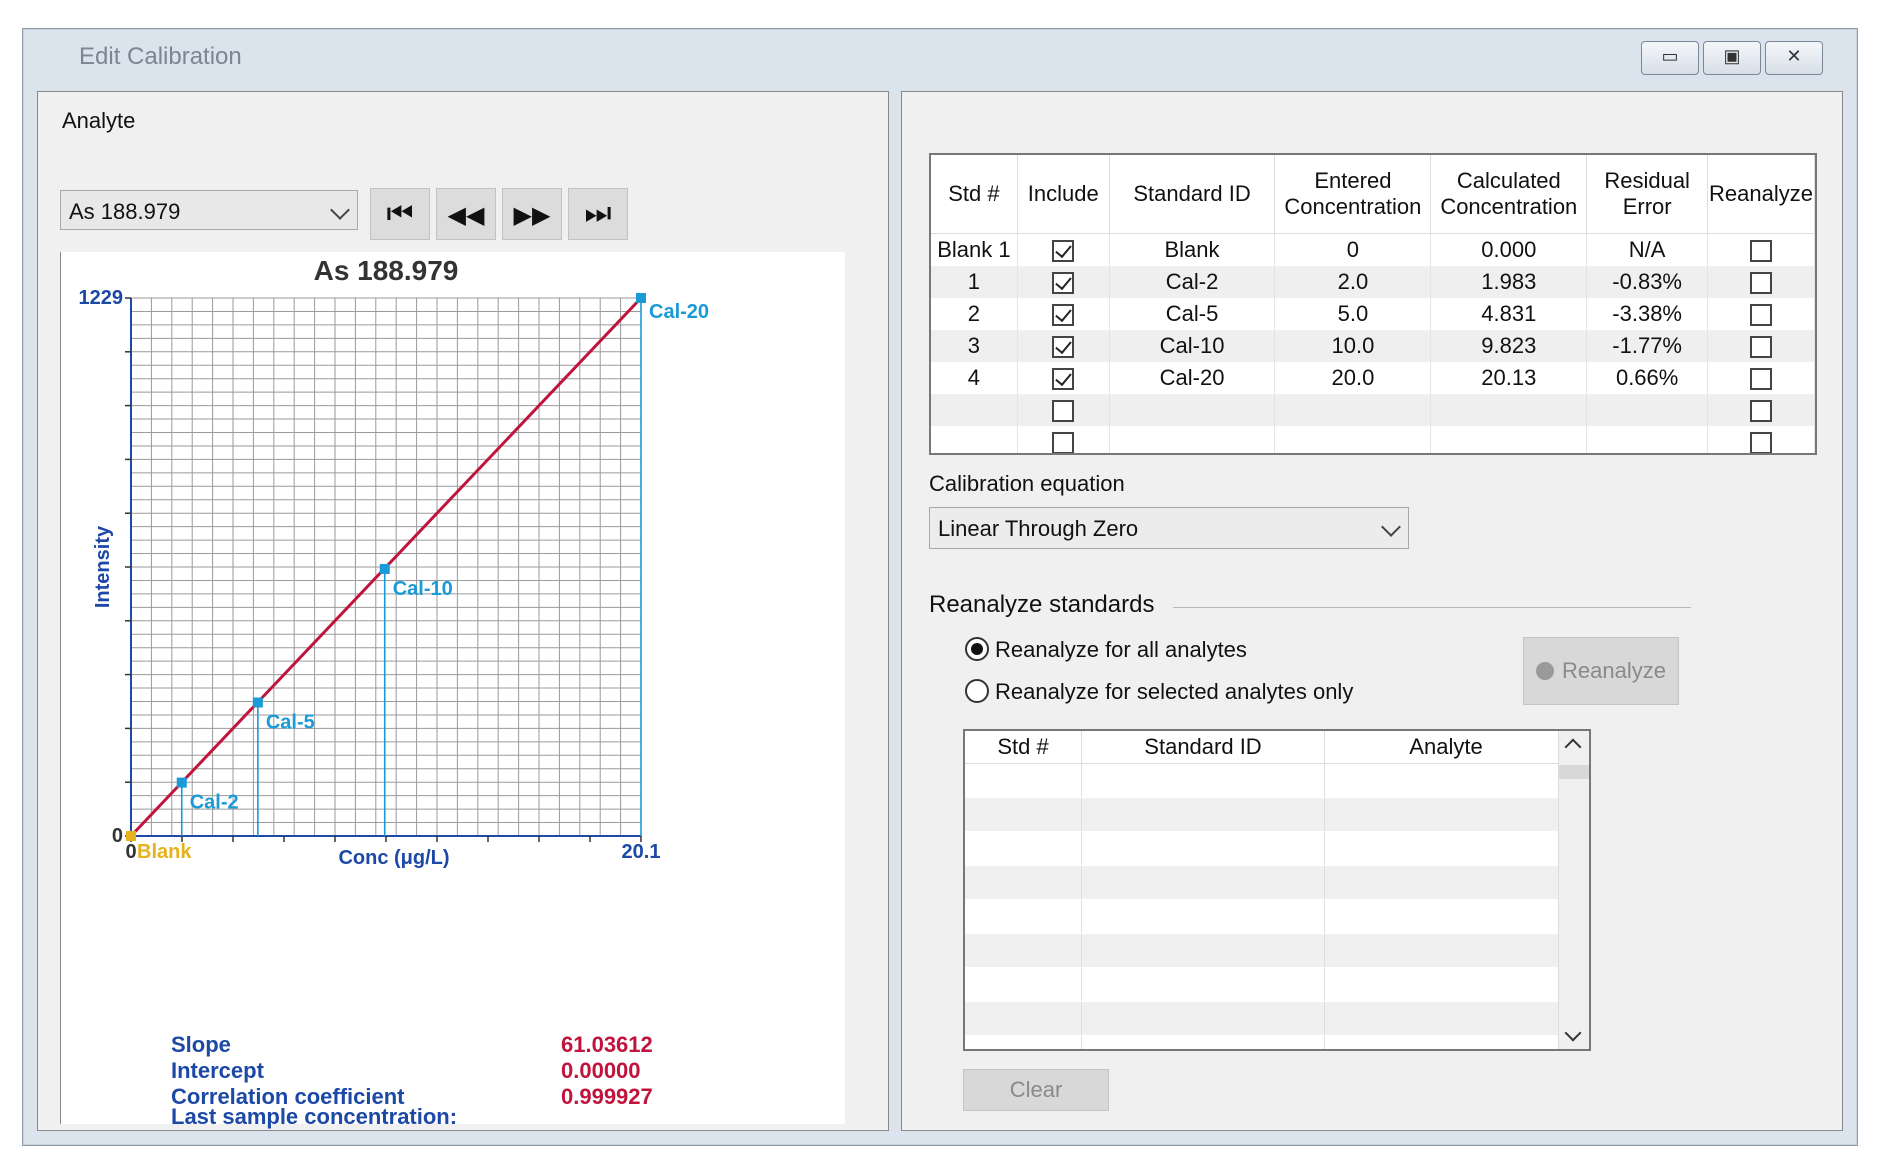 This screenshot has width=1879, height=1166. I want to click on reanalyze-button: Reanalyze, so click(1601, 671).